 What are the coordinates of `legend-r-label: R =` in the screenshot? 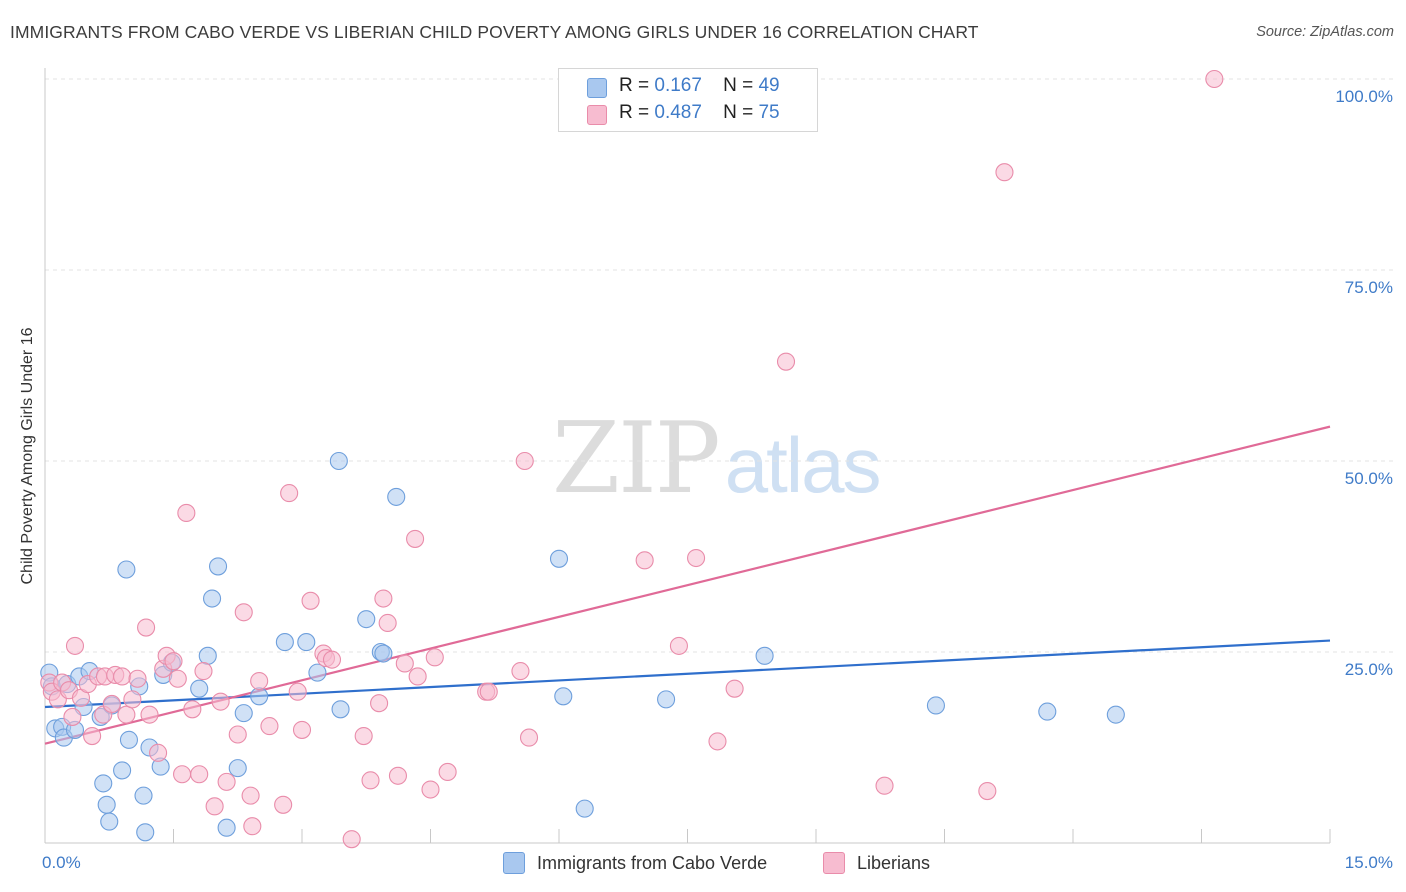 It's located at (634, 112).